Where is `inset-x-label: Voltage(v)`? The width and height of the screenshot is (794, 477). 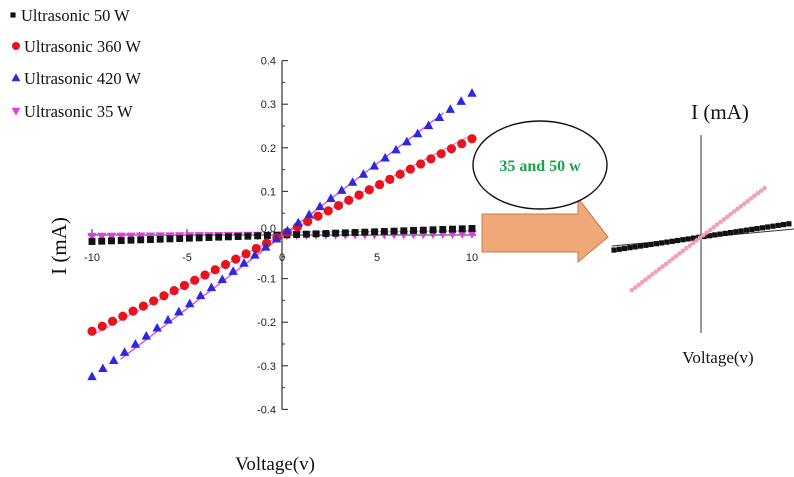 inset-x-label: Voltage(v) is located at coordinates (717, 357).